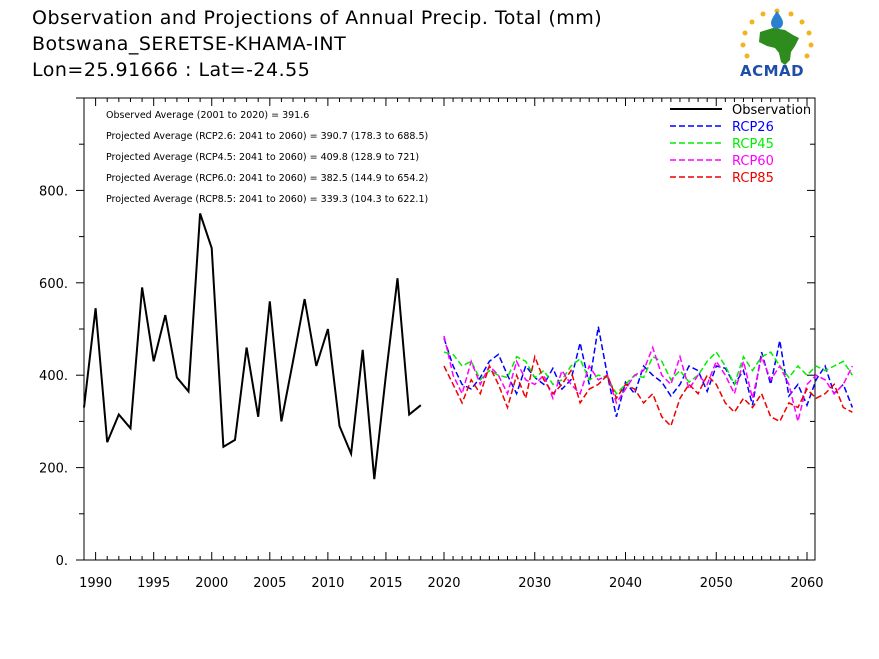 This screenshot has width=879, height=659. Describe the element at coordinates (716, 583) in the screenshot. I see `x-tick-label: 2050` at that location.